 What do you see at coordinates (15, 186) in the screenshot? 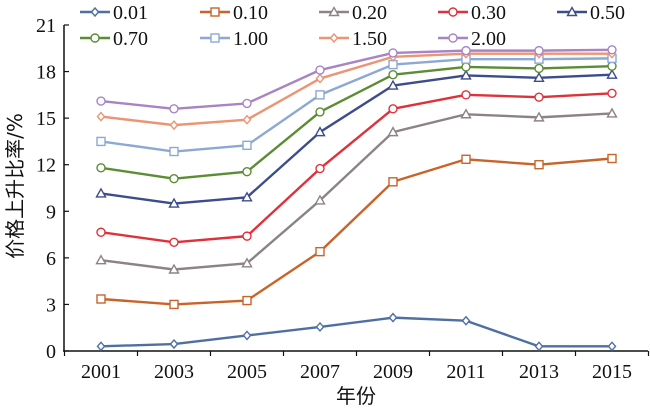
I see `y-axis-title: 价格上升比率/%` at bounding box center [15, 186].